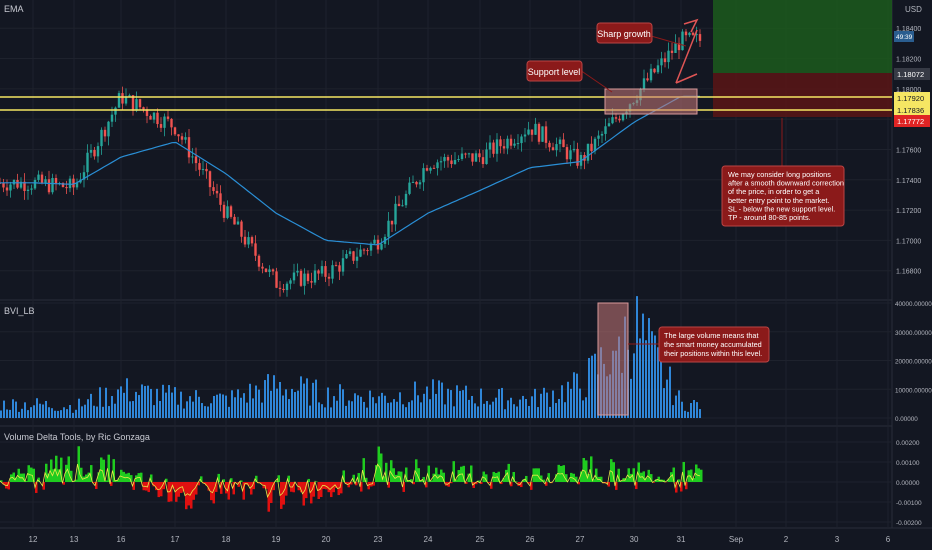  I want to click on volume-callout, so click(714, 344).